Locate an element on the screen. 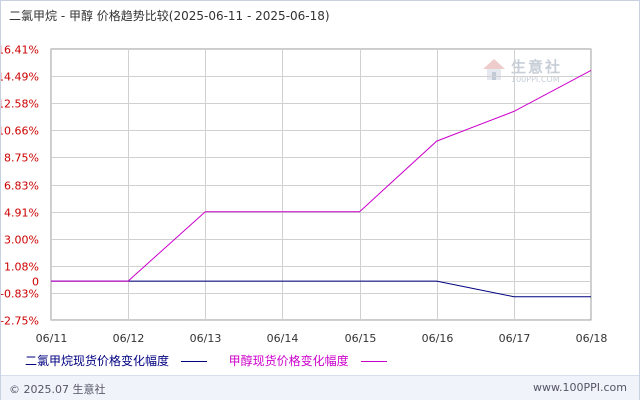 This screenshot has height=401, width=640. y-tick-label: -2.75% is located at coordinates (20, 321).